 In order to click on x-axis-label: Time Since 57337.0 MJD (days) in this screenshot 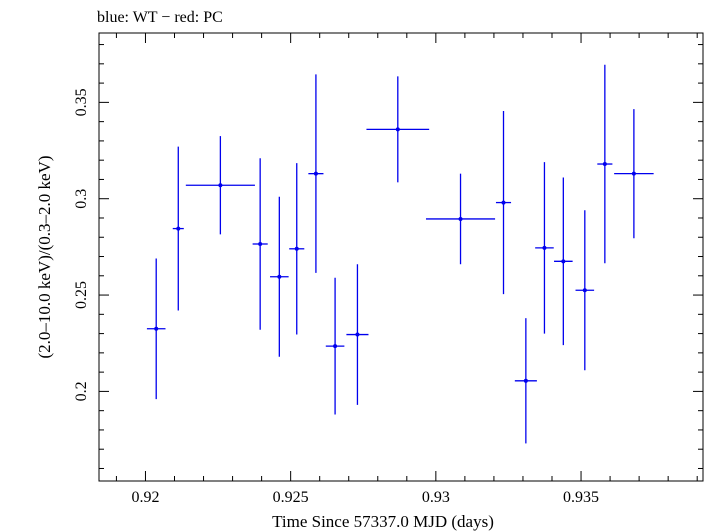, I will do `click(383, 521)`.